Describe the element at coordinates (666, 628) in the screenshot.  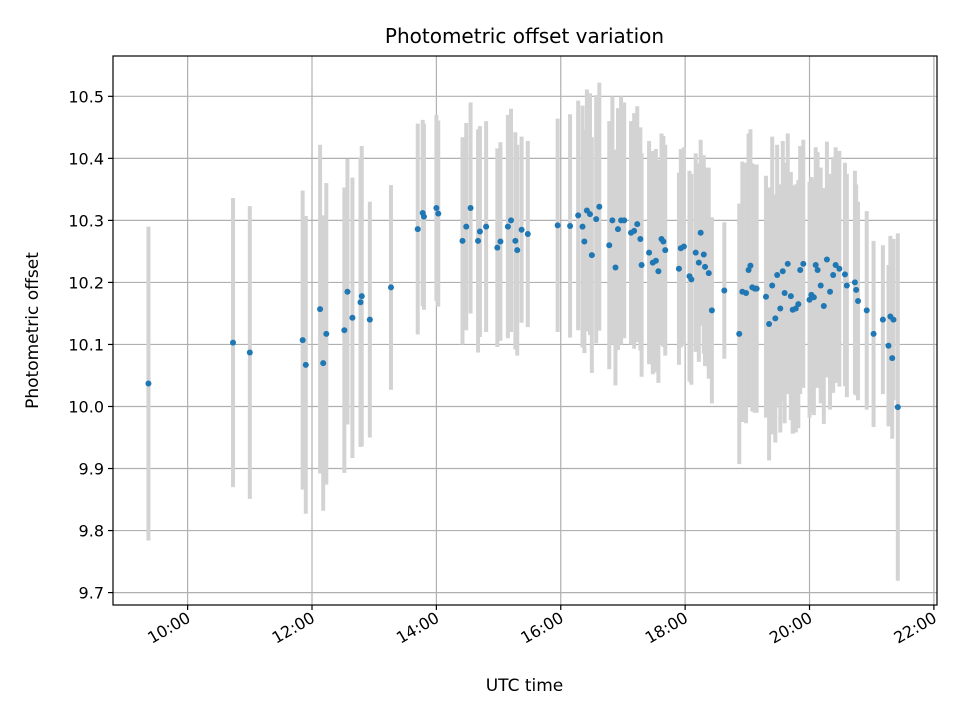
I see `x-tick-label: 18:00` at that location.